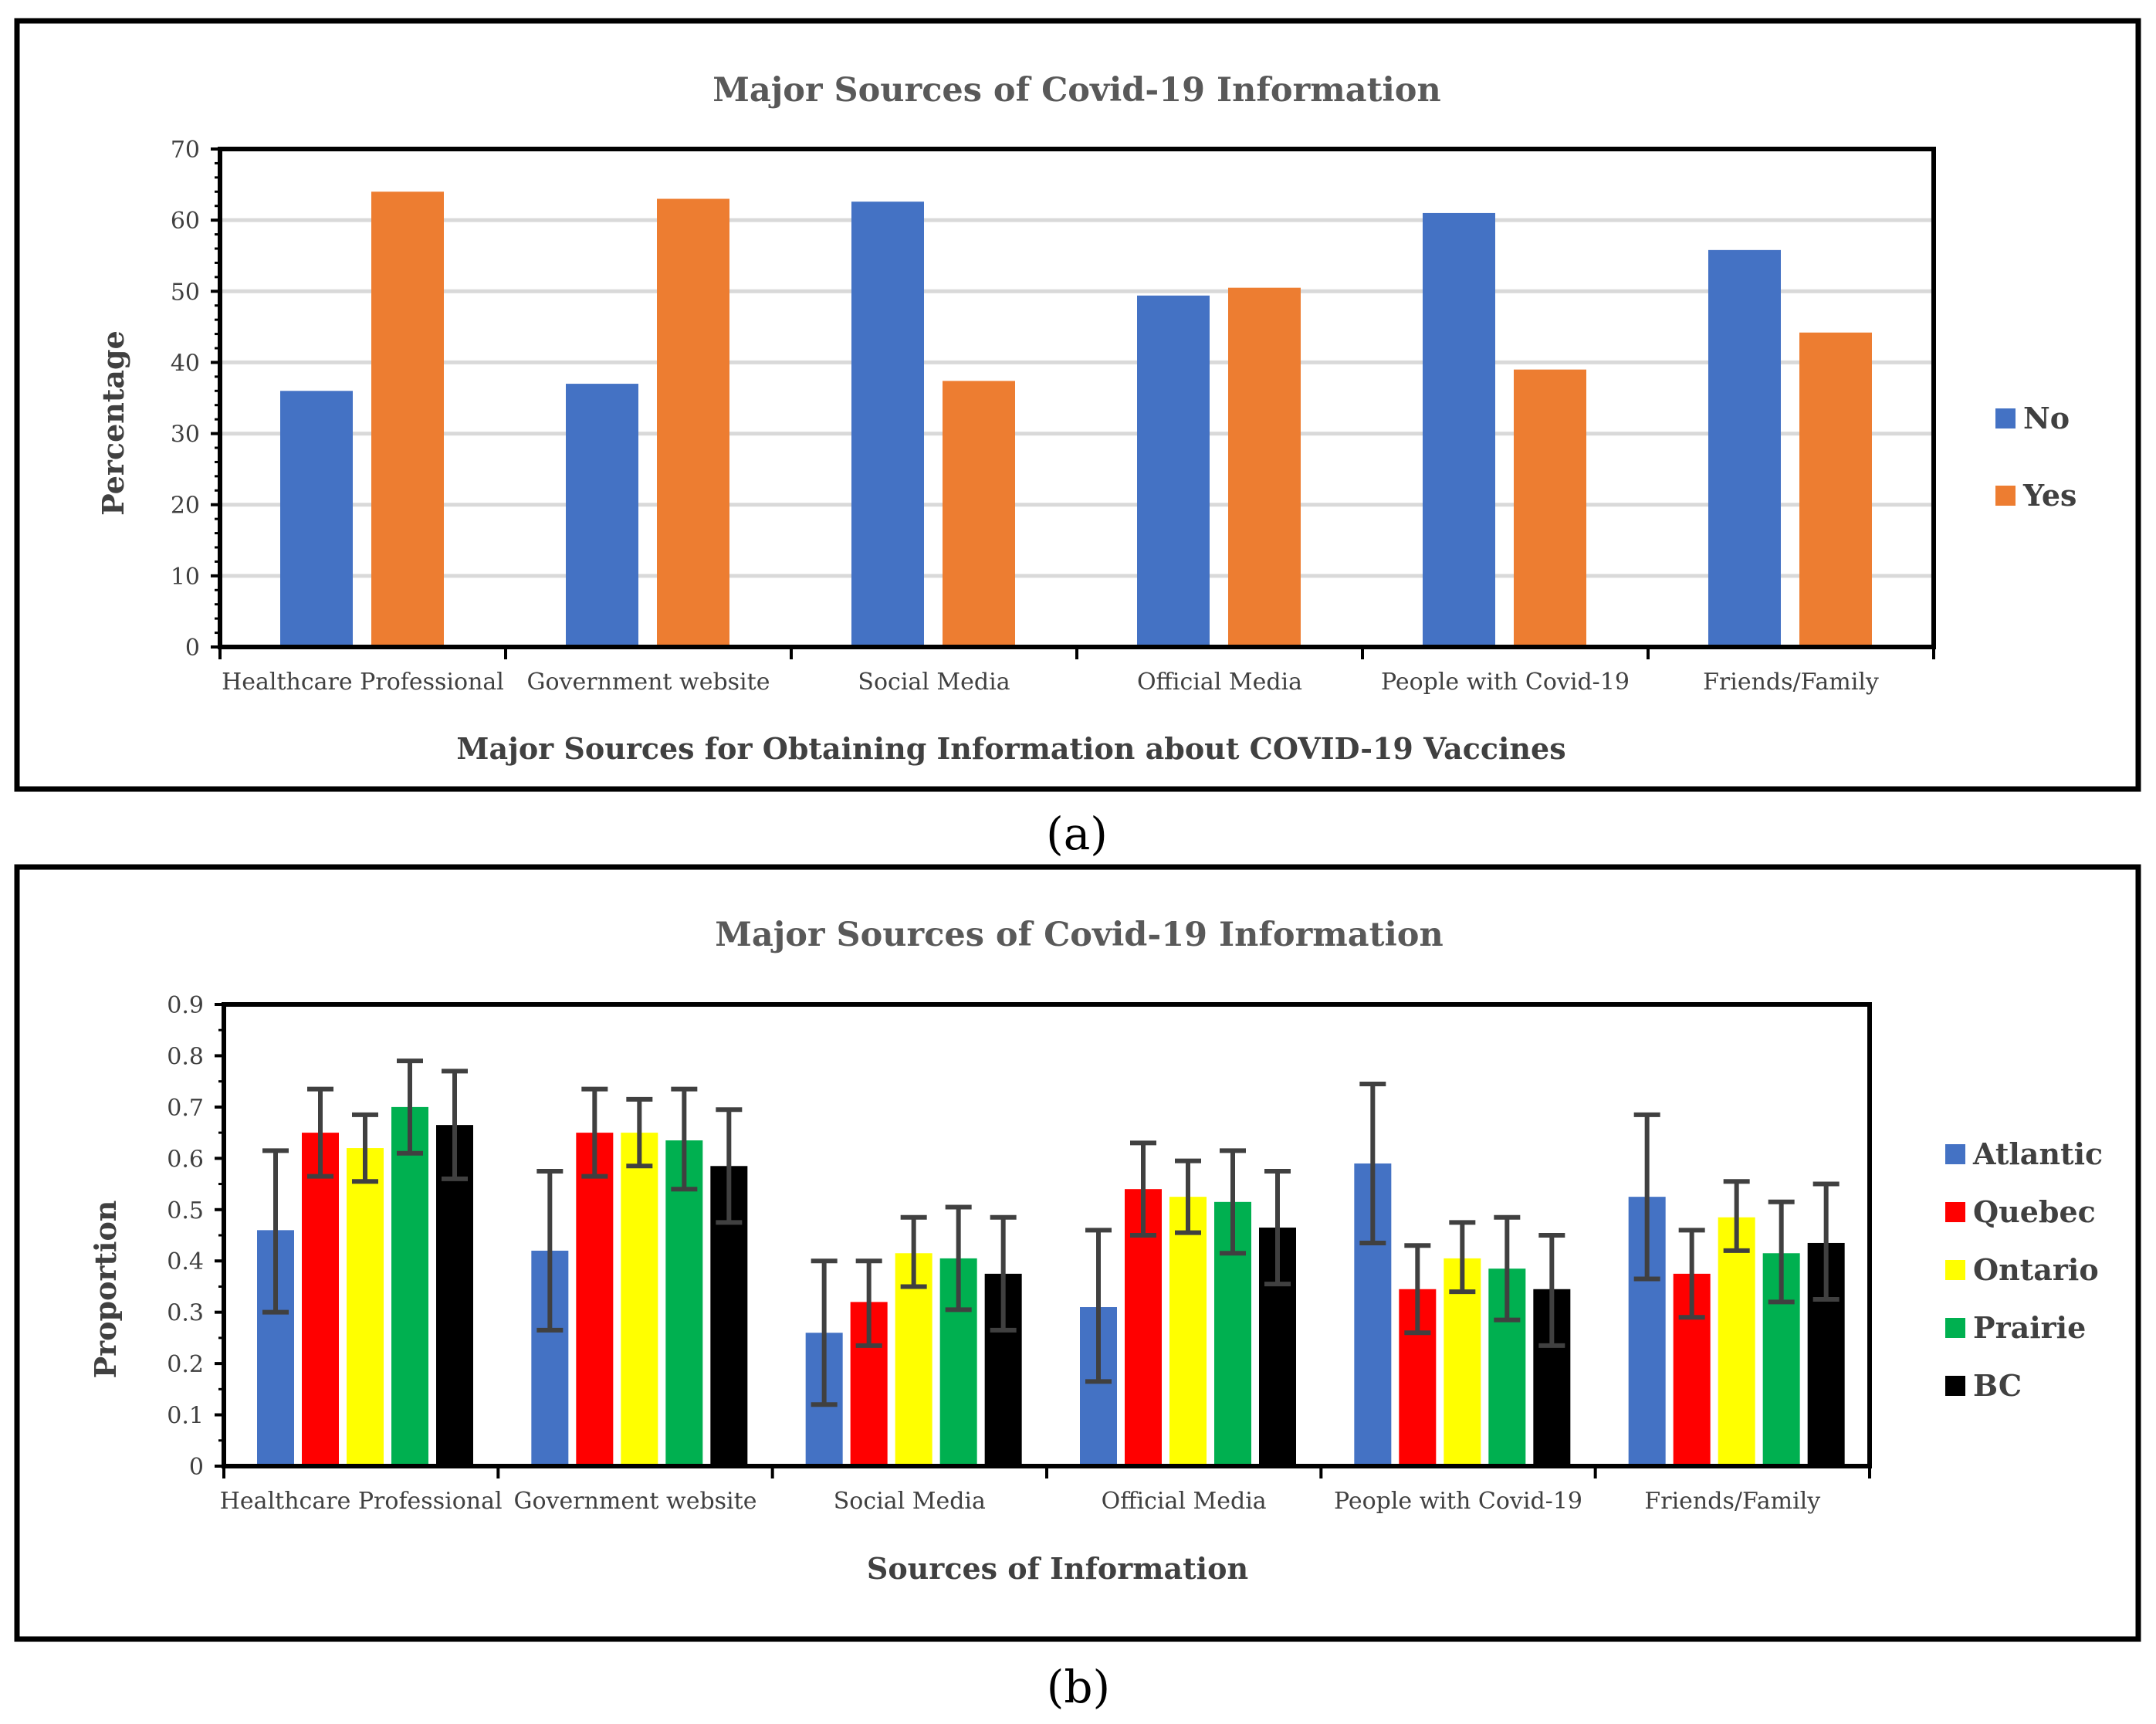  What do you see at coordinates (2046, 418) in the screenshot?
I see `panel-a-legend-label-no: No` at bounding box center [2046, 418].